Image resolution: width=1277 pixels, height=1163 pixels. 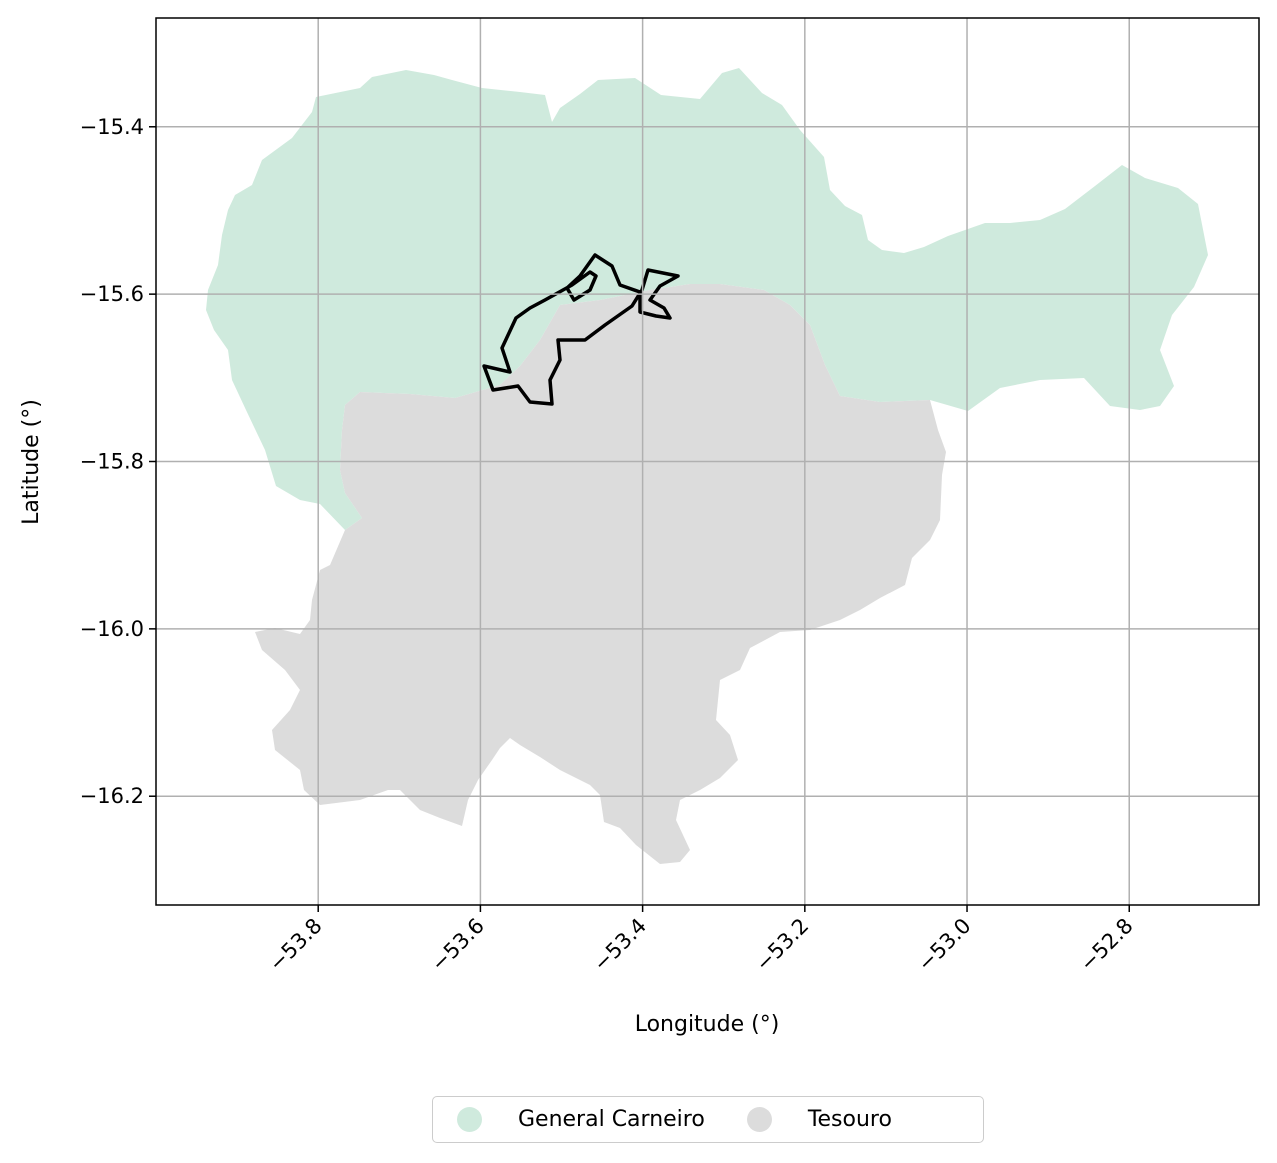 I want to click on x-tick-label: −53.6, so click(x=457, y=945).